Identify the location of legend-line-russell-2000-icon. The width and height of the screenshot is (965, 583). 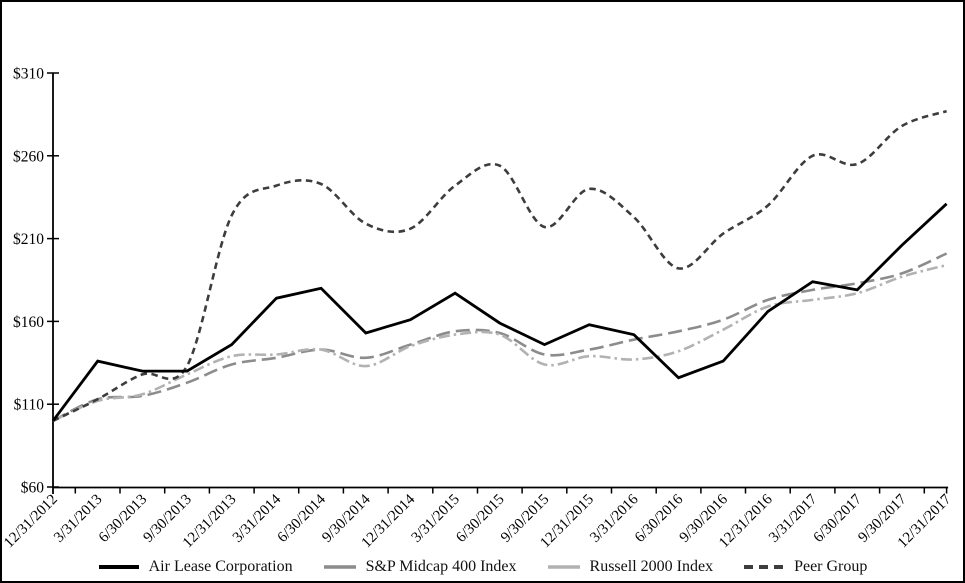
(563, 567).